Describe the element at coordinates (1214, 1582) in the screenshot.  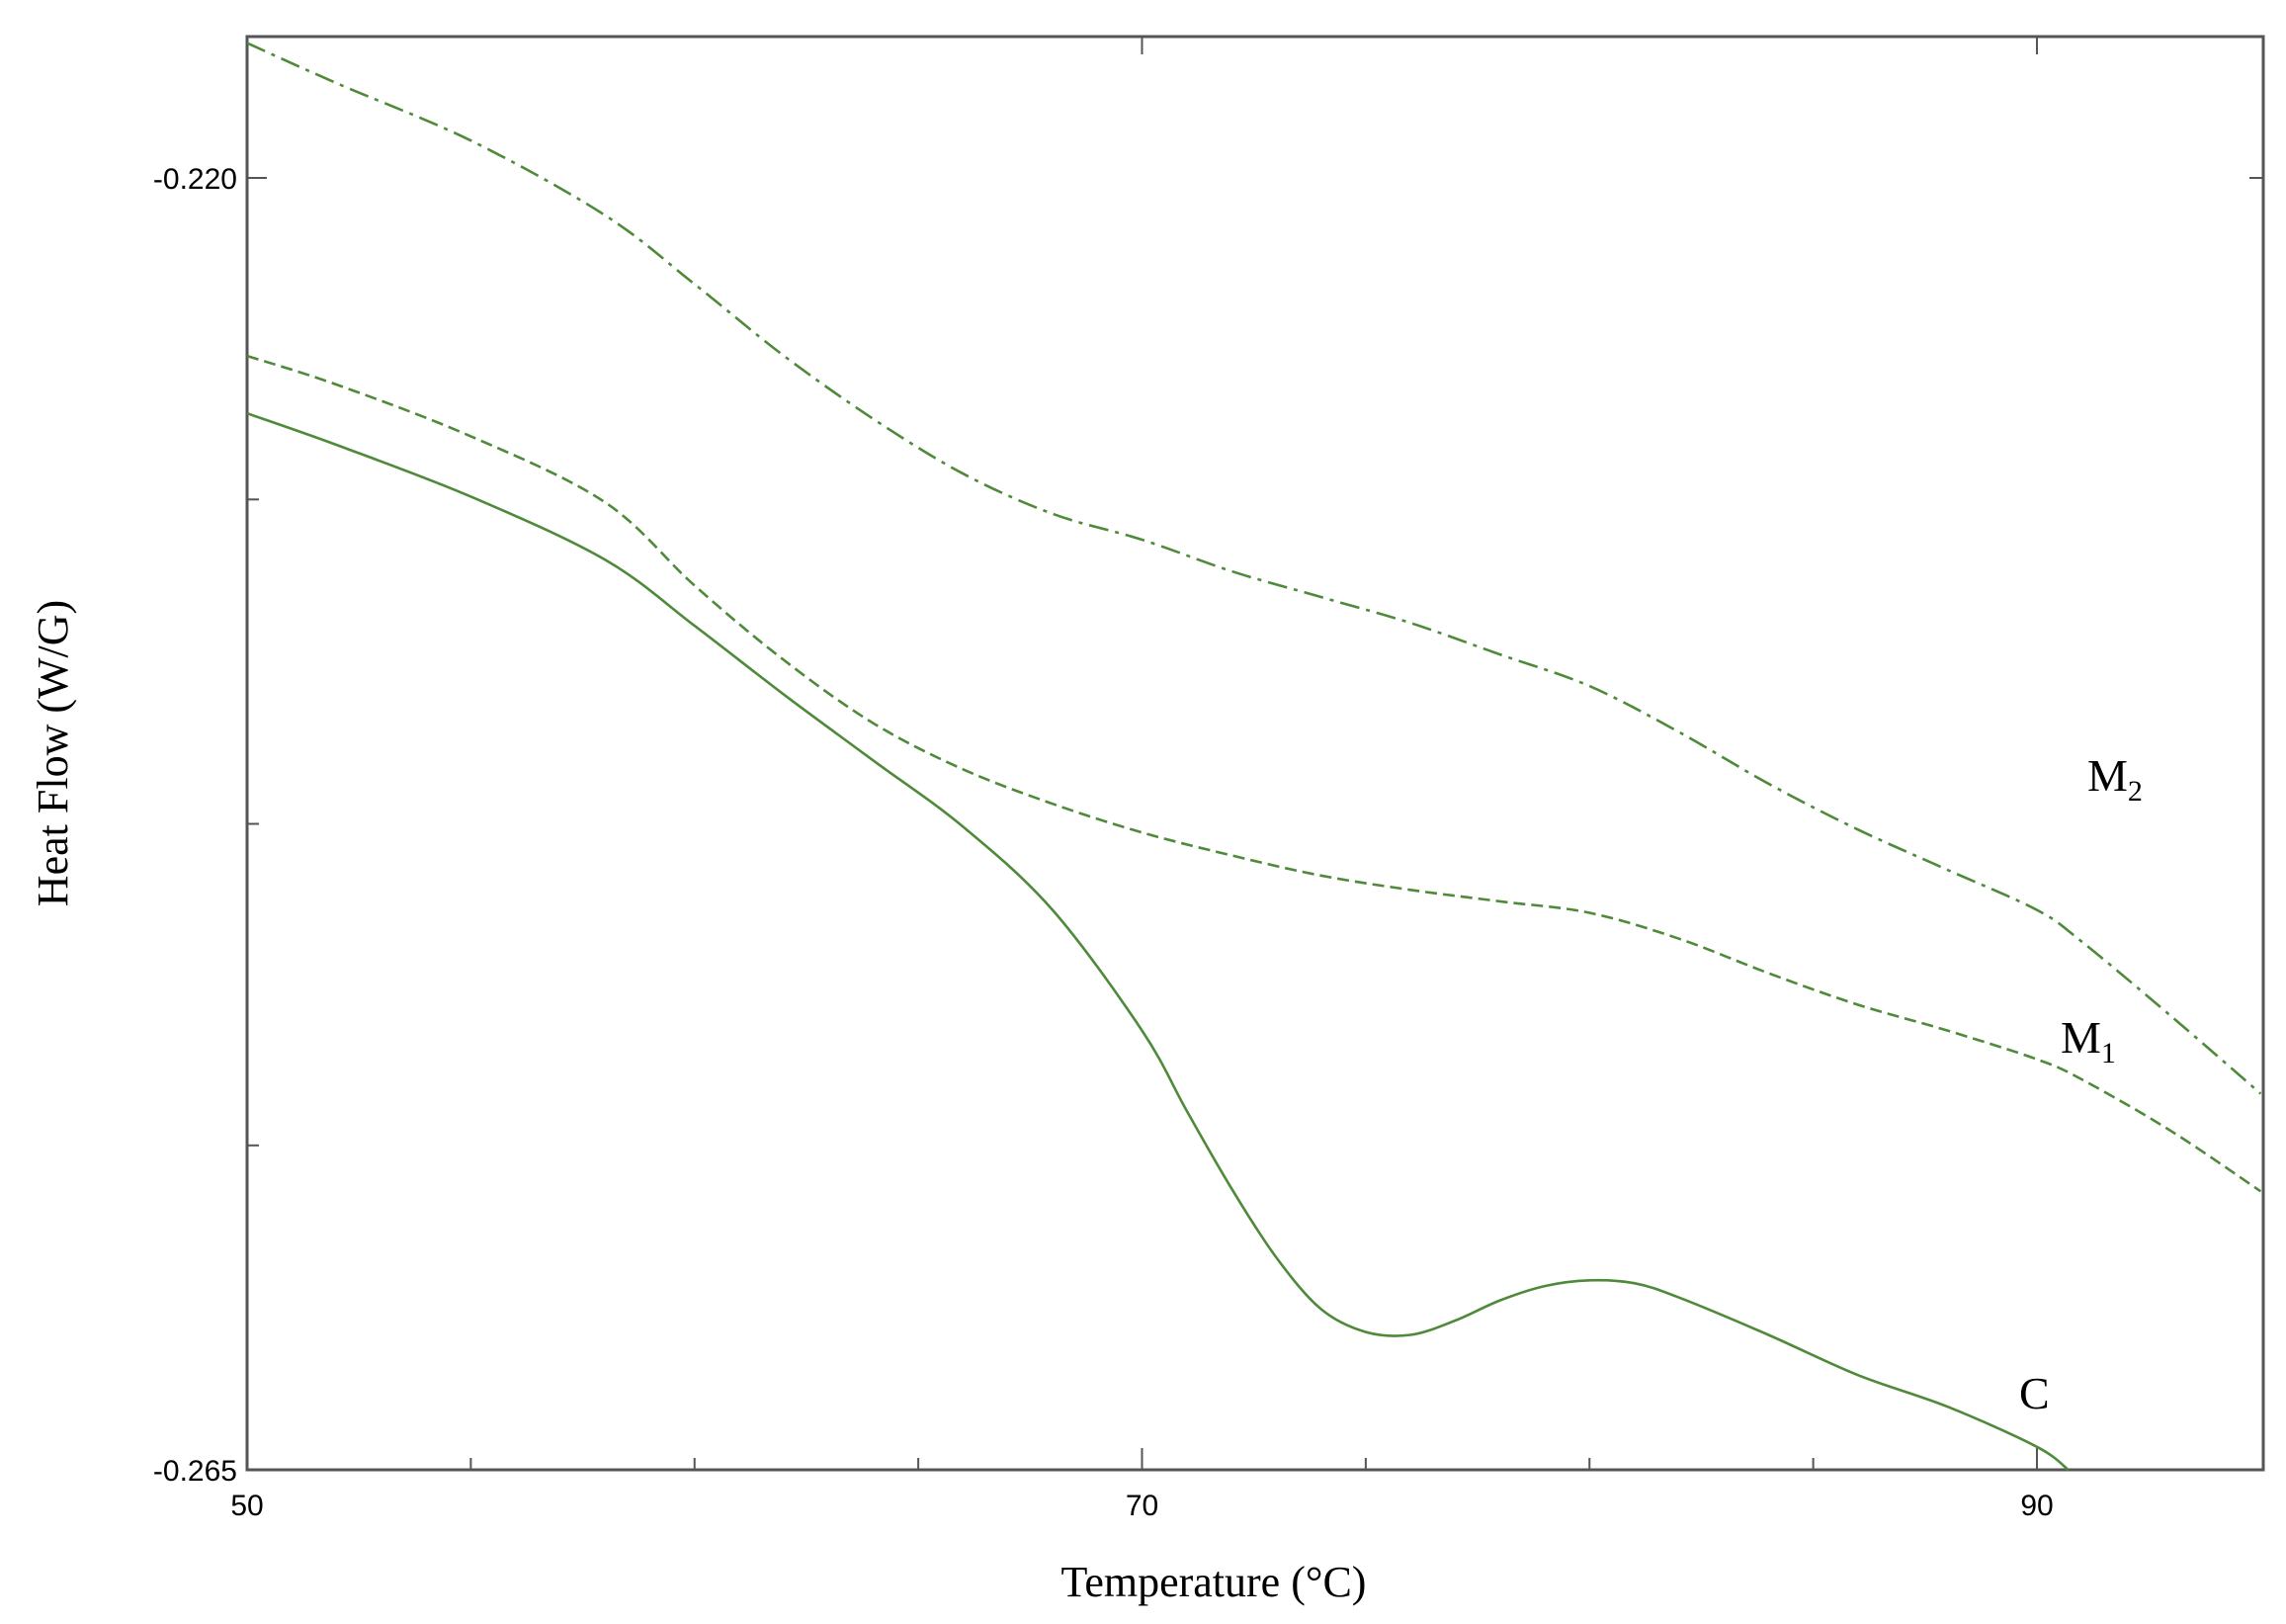
I see `x-axis-title: Temperature (°C)` at that location.